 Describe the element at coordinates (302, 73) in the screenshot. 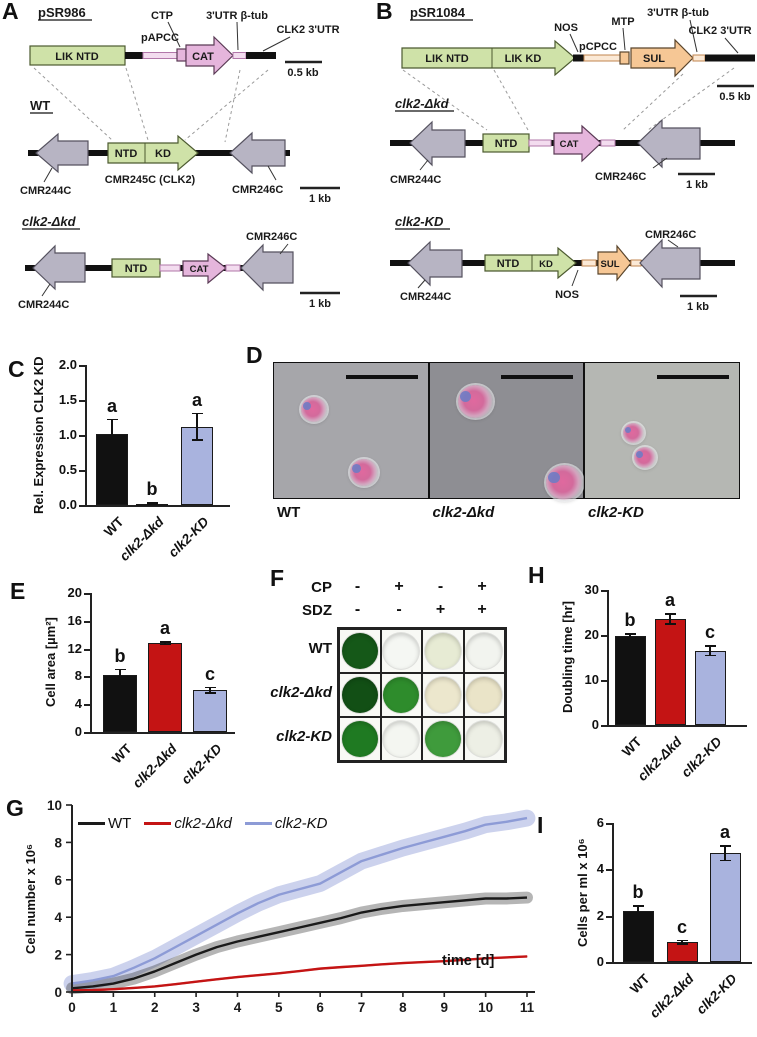

I see `scale-label: 0.5 kb` at that location.